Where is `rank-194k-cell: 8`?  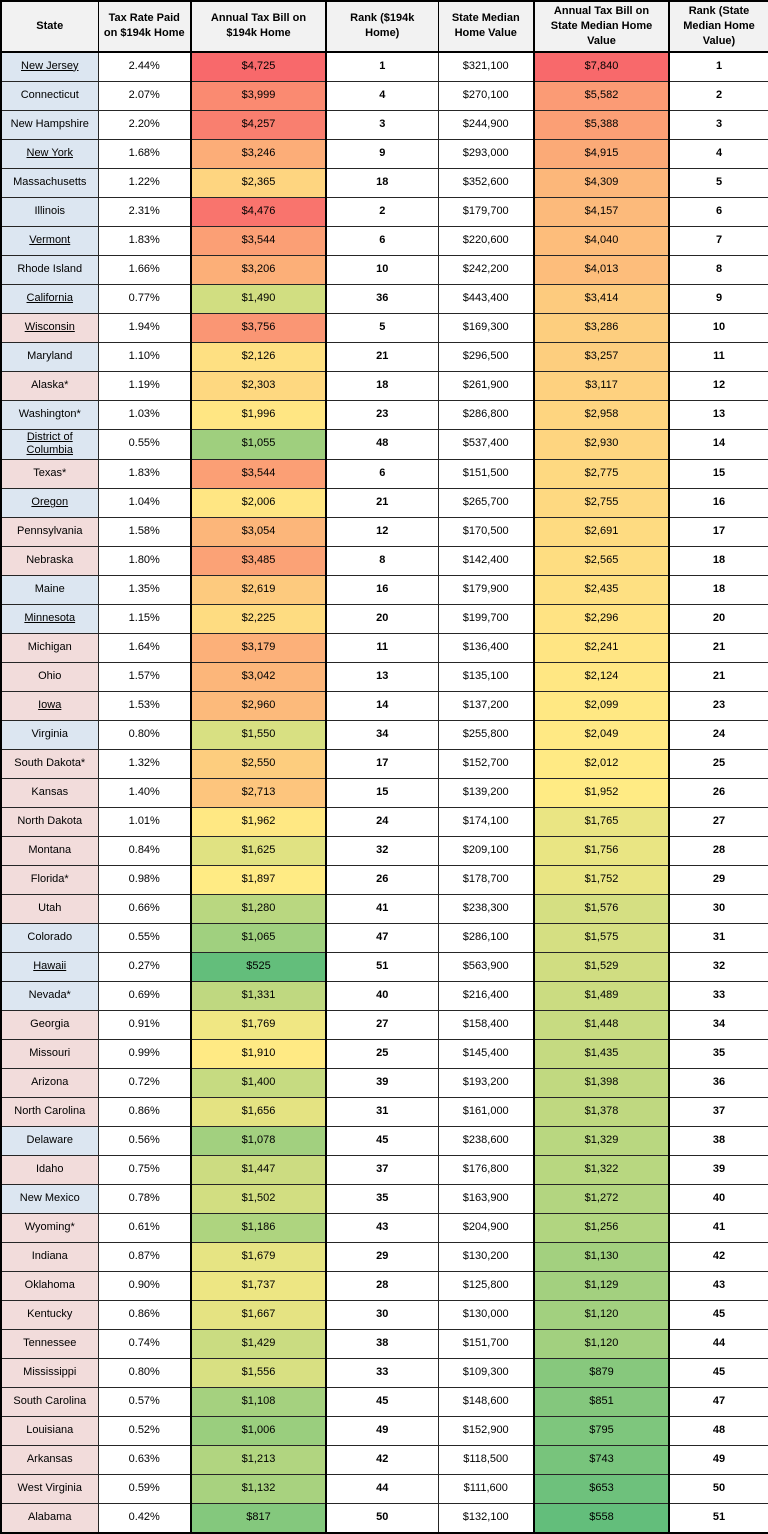
rank-194k-cell: 8 is located at coordinates (382, 561).